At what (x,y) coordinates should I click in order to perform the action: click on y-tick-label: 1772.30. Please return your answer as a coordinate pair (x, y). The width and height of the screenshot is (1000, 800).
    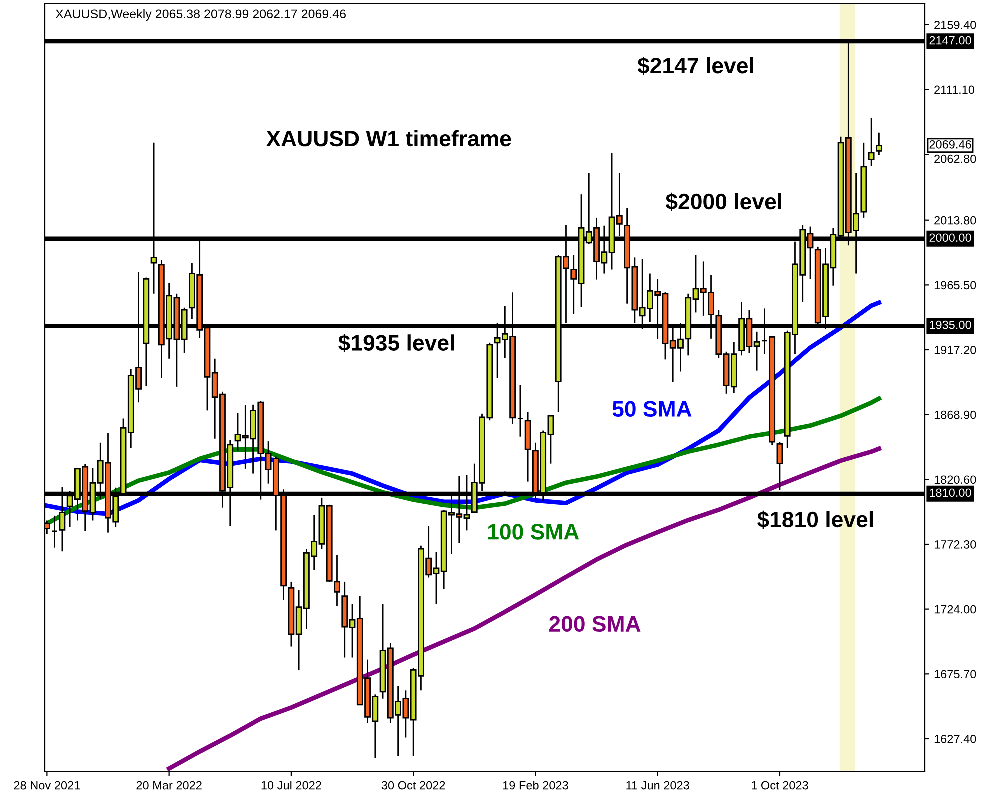
    Looking at the image, I should click on (955, 544).